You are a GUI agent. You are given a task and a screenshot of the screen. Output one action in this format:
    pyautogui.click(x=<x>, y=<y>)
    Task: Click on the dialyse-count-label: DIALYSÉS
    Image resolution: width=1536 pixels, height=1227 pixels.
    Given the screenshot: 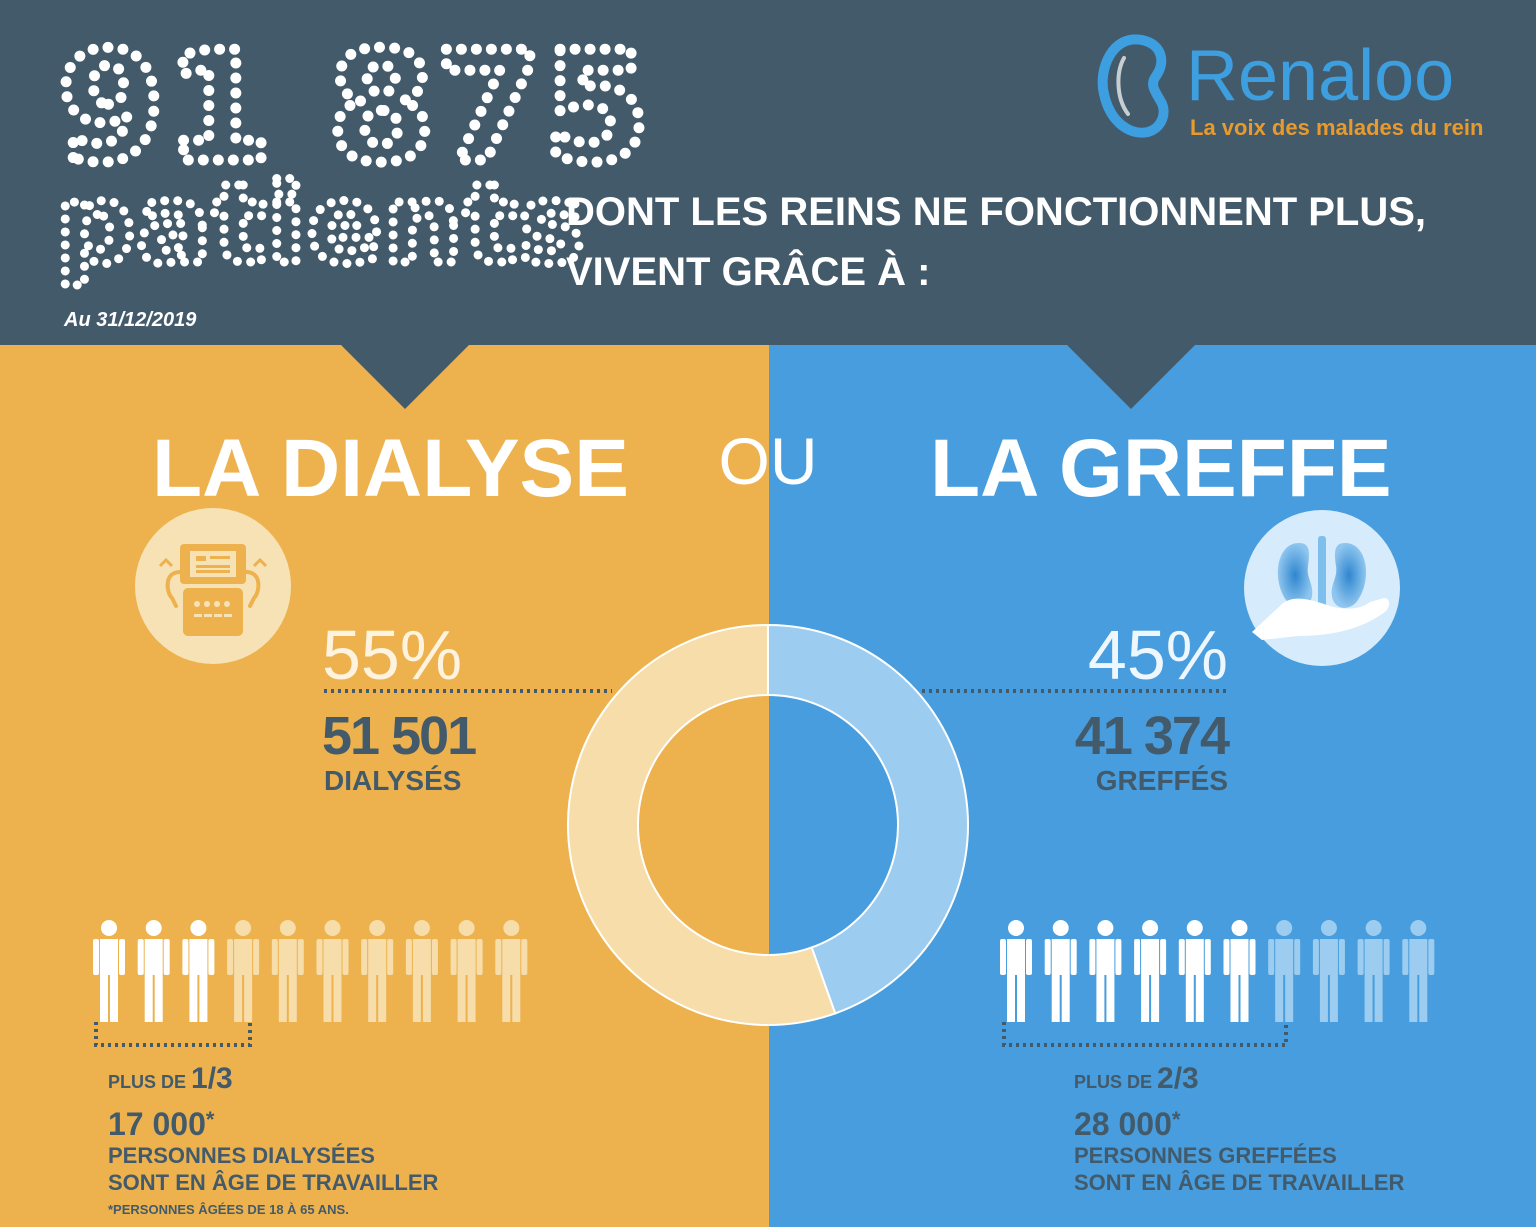 What is the action you would take?
    pyautogui.click(x=392, y=780)
    